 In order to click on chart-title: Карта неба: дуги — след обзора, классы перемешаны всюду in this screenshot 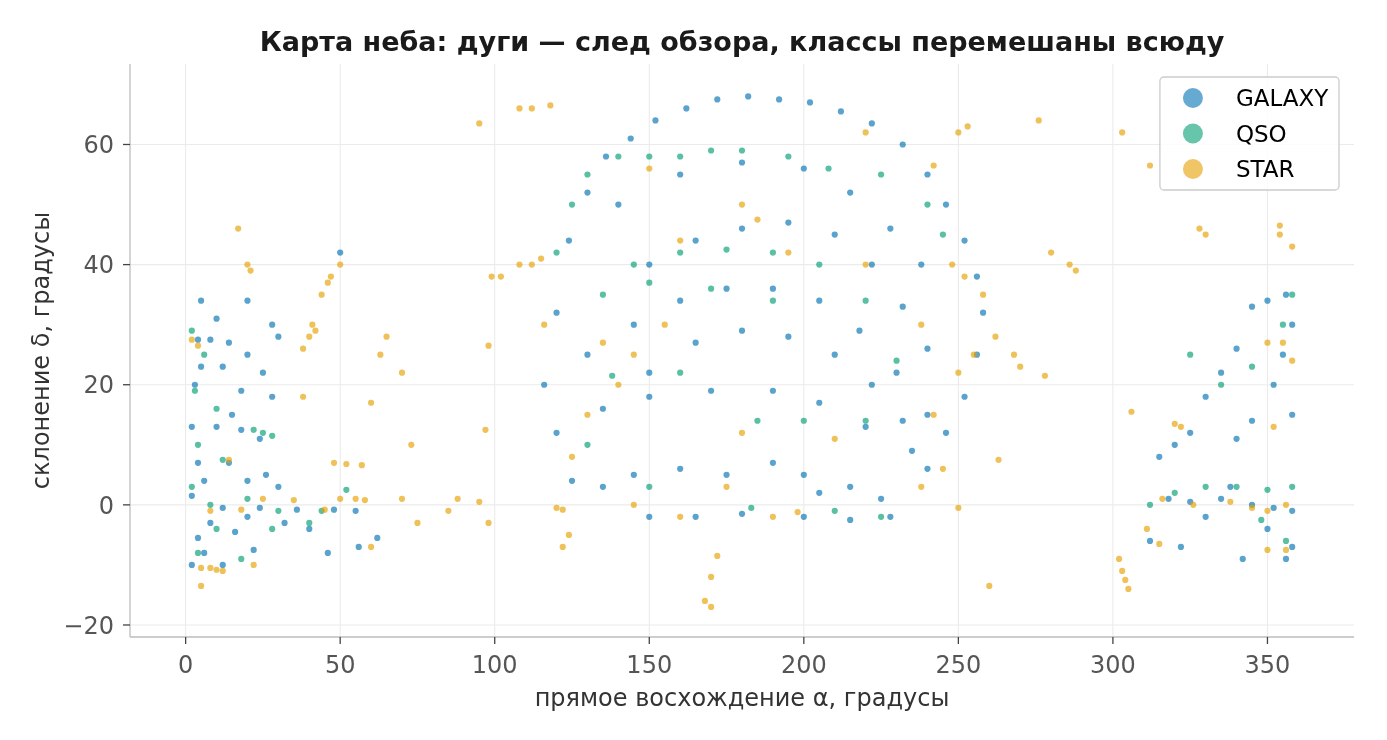, I will do `click(742, 41)`.